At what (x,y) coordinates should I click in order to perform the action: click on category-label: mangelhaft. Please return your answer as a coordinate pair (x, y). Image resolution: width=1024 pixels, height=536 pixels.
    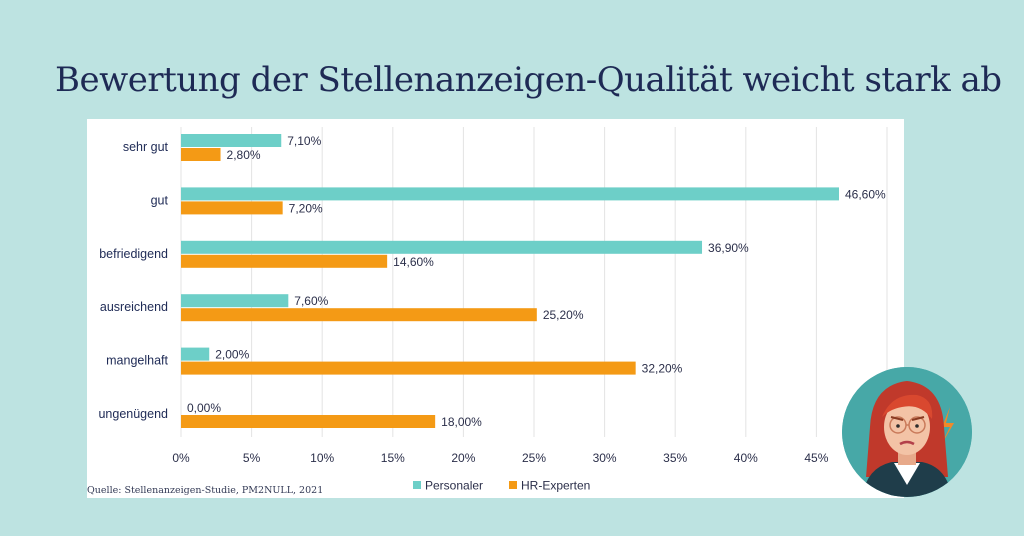
    Looking at the image, I should click on (137, 361).